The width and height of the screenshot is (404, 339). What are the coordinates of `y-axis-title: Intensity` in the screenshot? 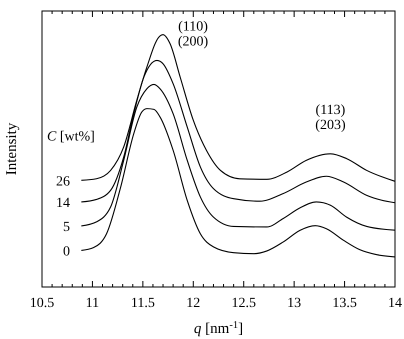 It's located at (12, 149).